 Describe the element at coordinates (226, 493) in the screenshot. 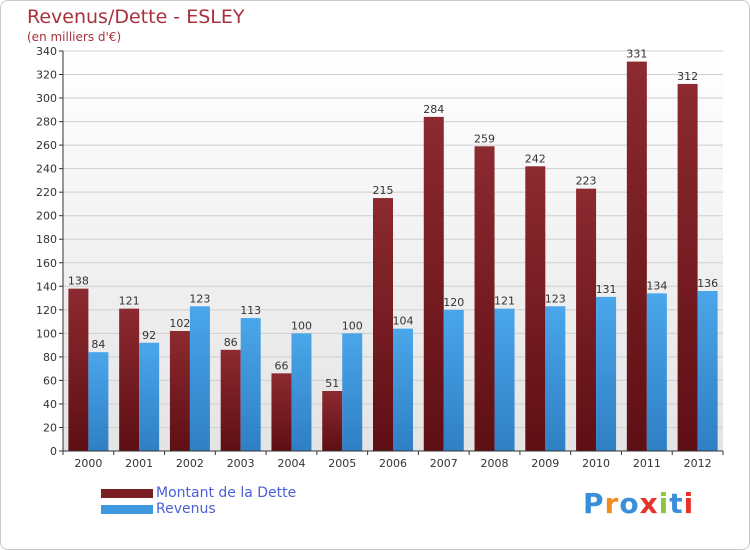

I see `legend-label-debt: Montant de la Dette` at that location.